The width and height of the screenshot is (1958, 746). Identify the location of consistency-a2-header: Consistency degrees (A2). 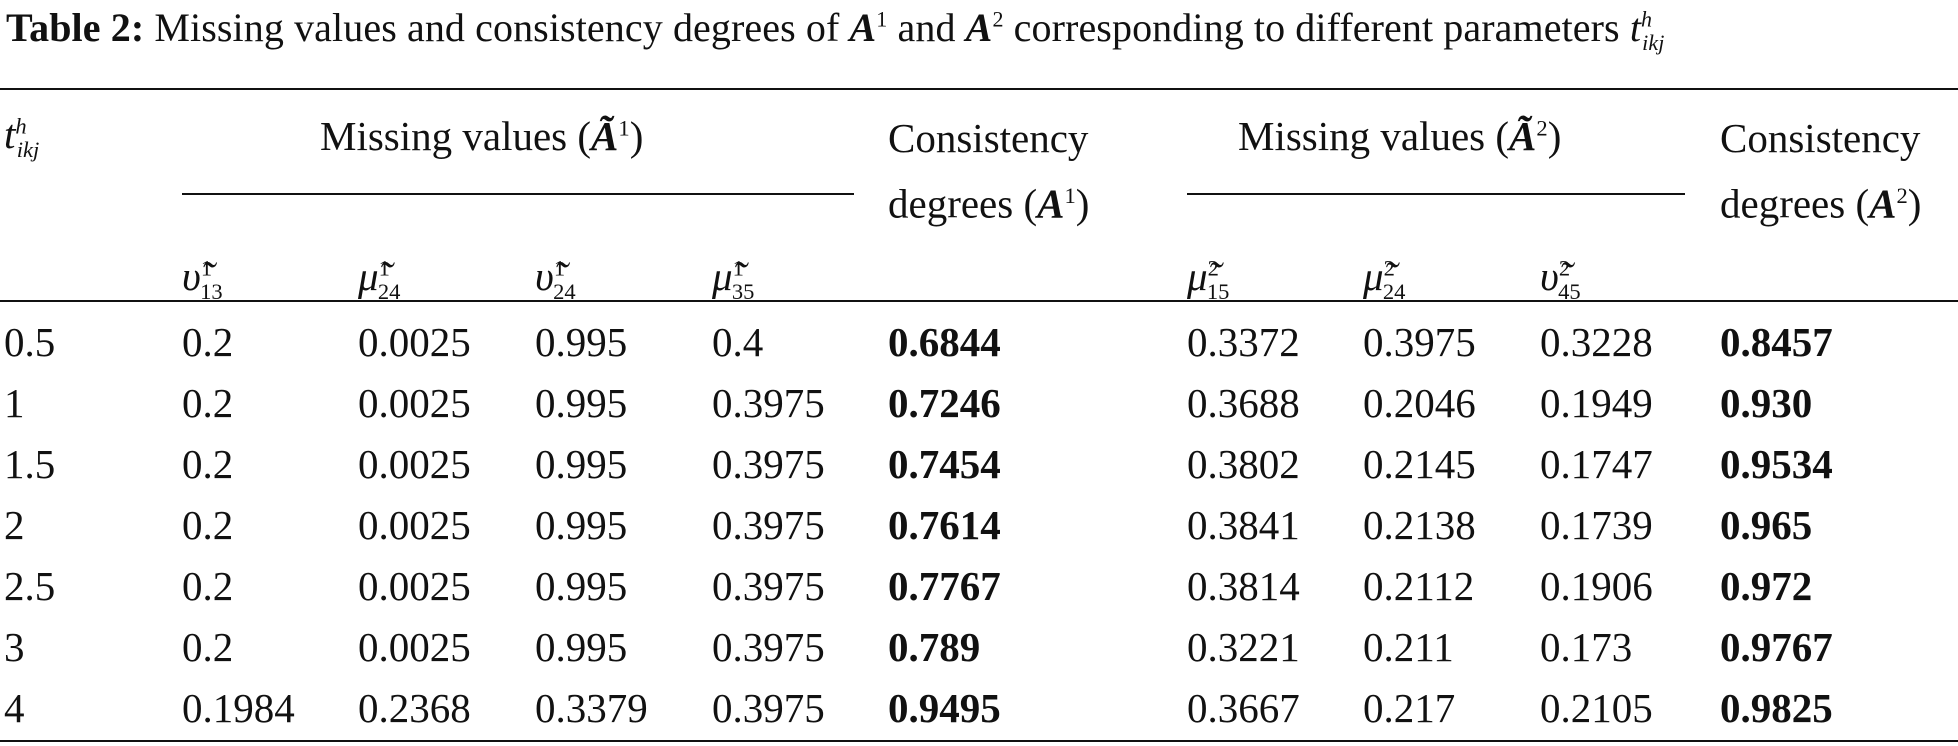
(1821, 171).